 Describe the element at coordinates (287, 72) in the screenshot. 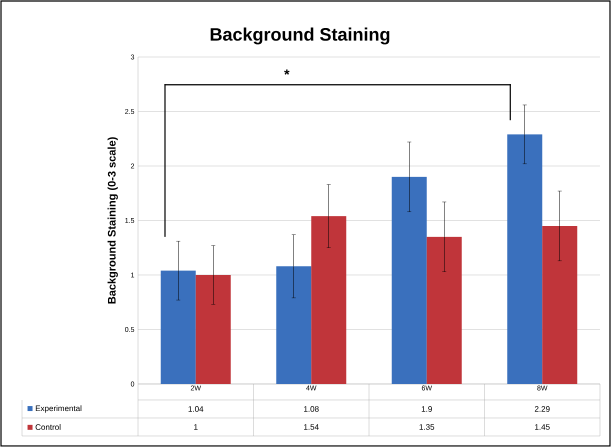

I see `annotation: *` at that location.